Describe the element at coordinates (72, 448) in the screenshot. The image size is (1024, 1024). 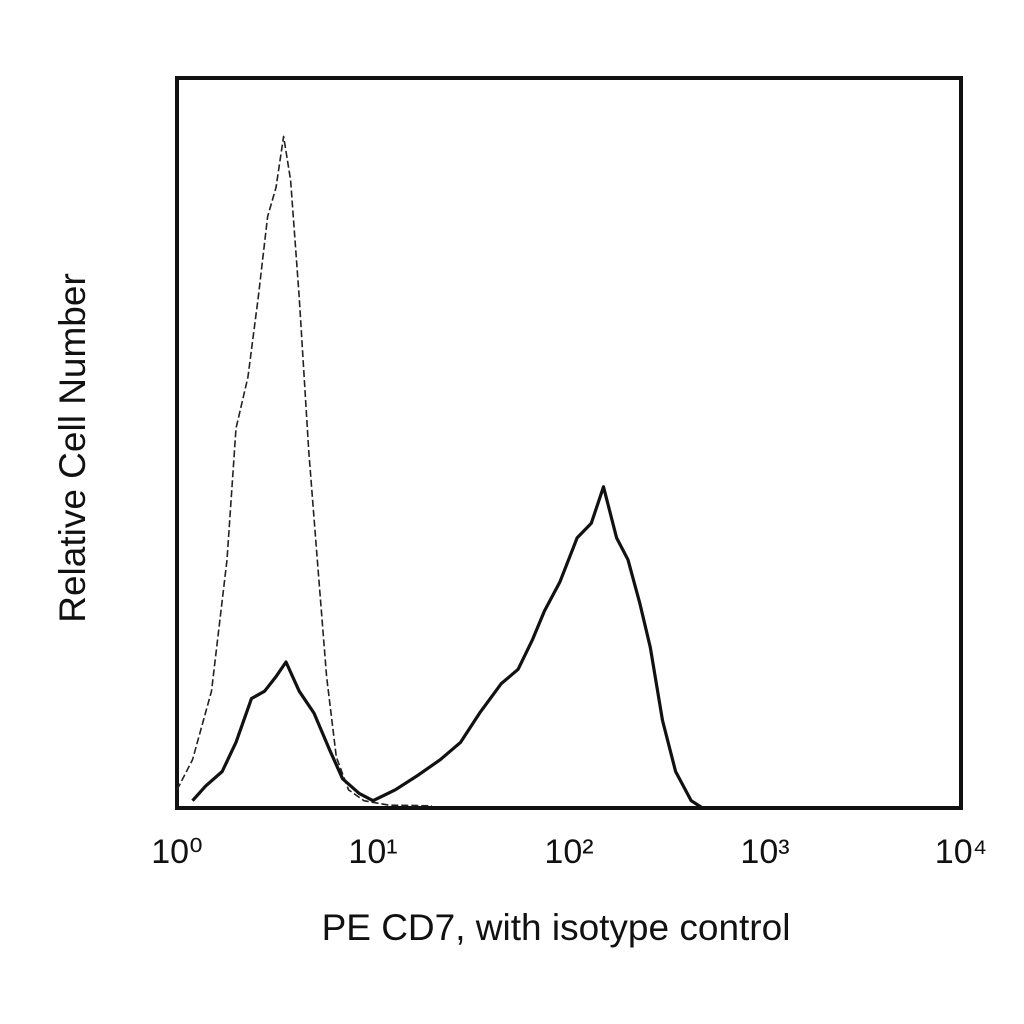
I see `y-axis-label: Relative Cell Number` at that location.